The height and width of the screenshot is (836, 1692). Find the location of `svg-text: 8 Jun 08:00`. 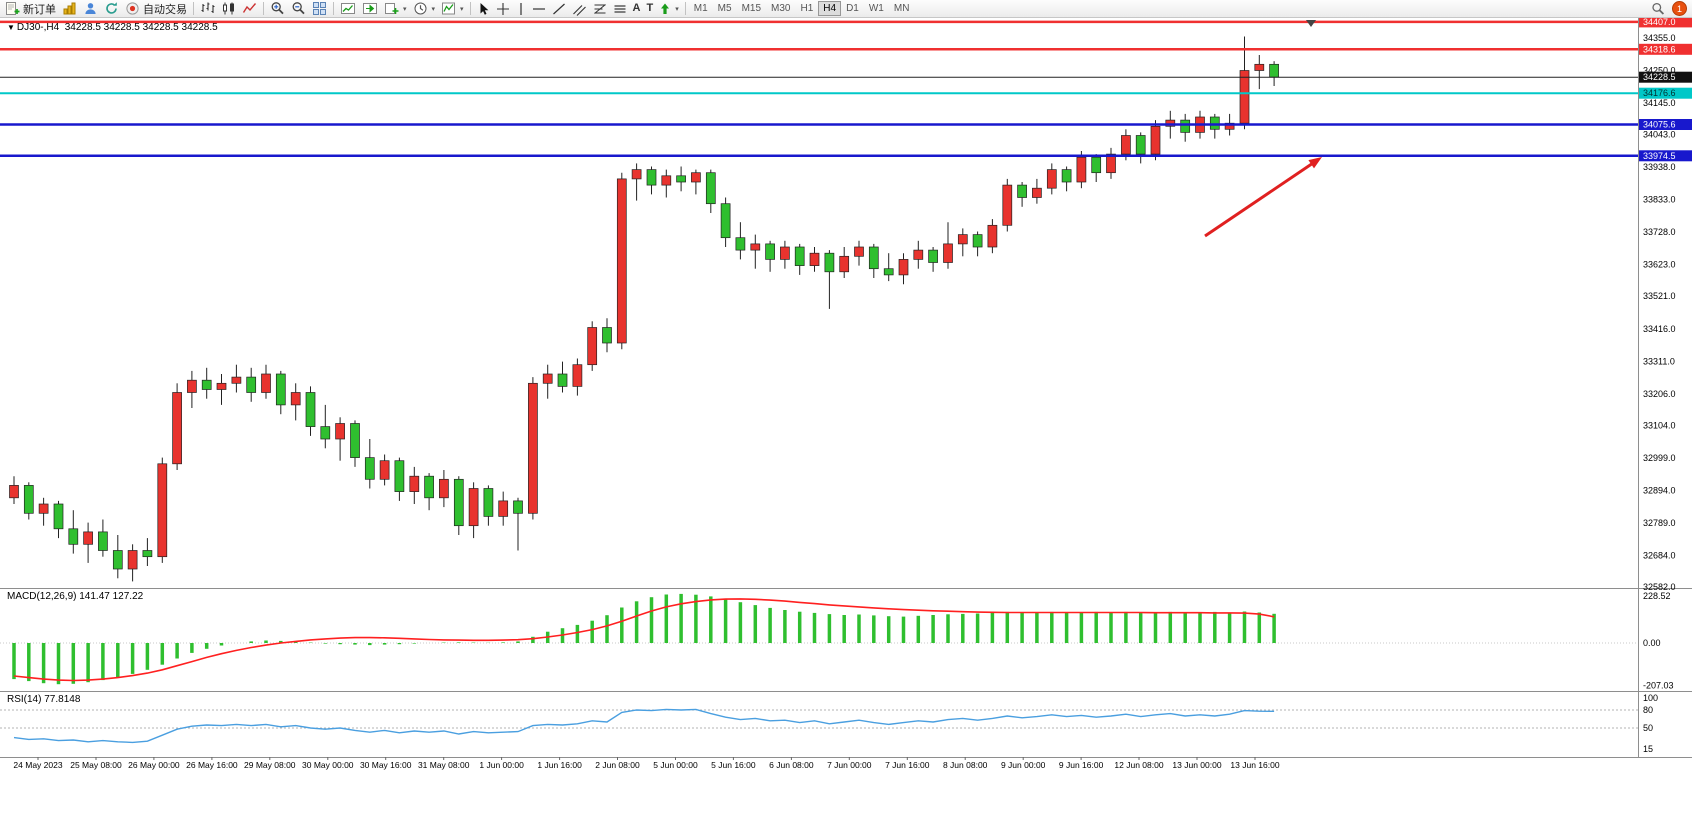

svg-text: 8 Jun 08:00 is located at coordinates (965, 765).